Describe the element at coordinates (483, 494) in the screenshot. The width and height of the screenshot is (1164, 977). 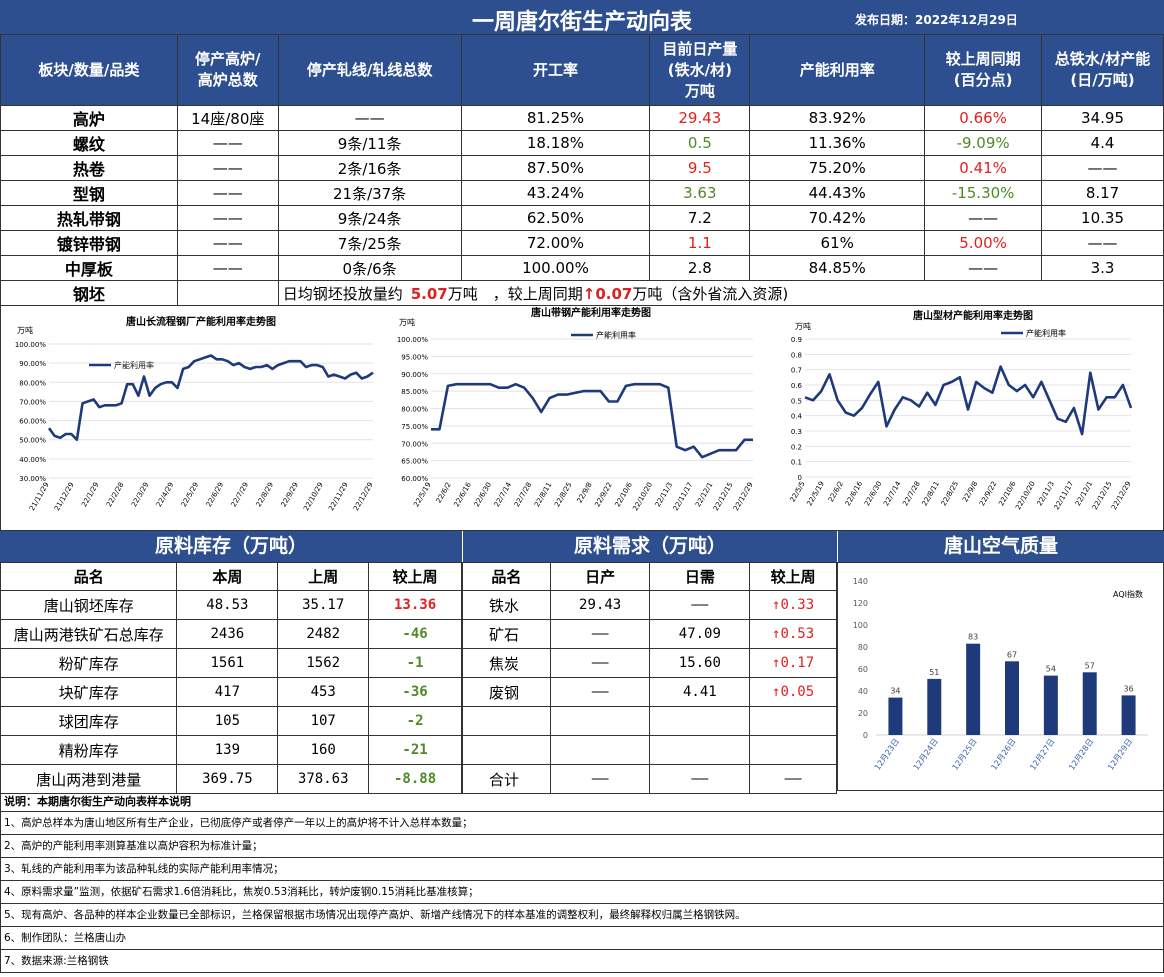
I see `x-tick-label: 22/6/30` at that location.